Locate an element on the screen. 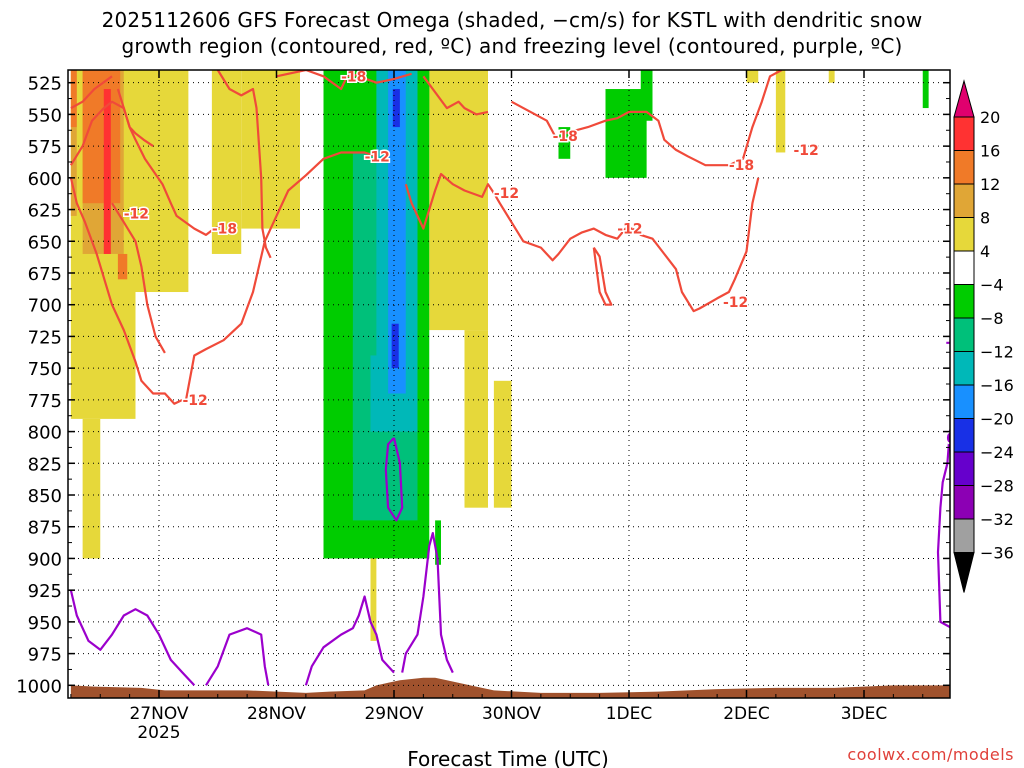 Image resolution: width=1024 pixels, height=768 pixels. y-tick-label: 1000 is located at coordinates (39, 686).